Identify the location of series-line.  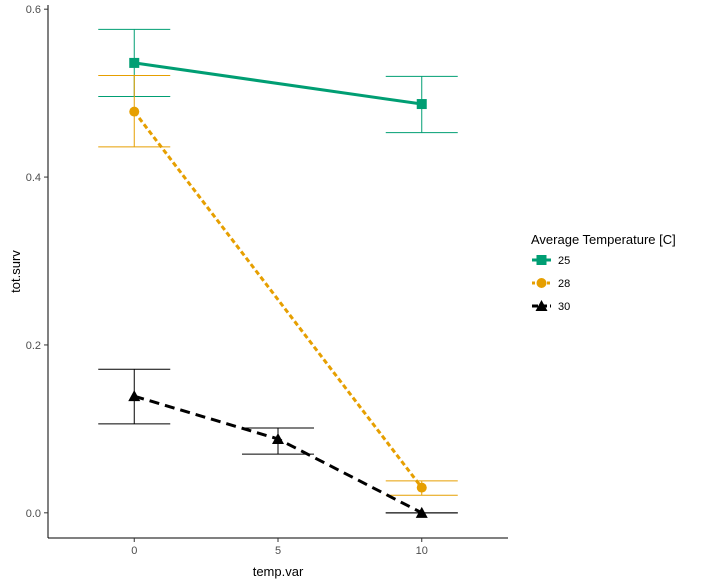
(278, 83).